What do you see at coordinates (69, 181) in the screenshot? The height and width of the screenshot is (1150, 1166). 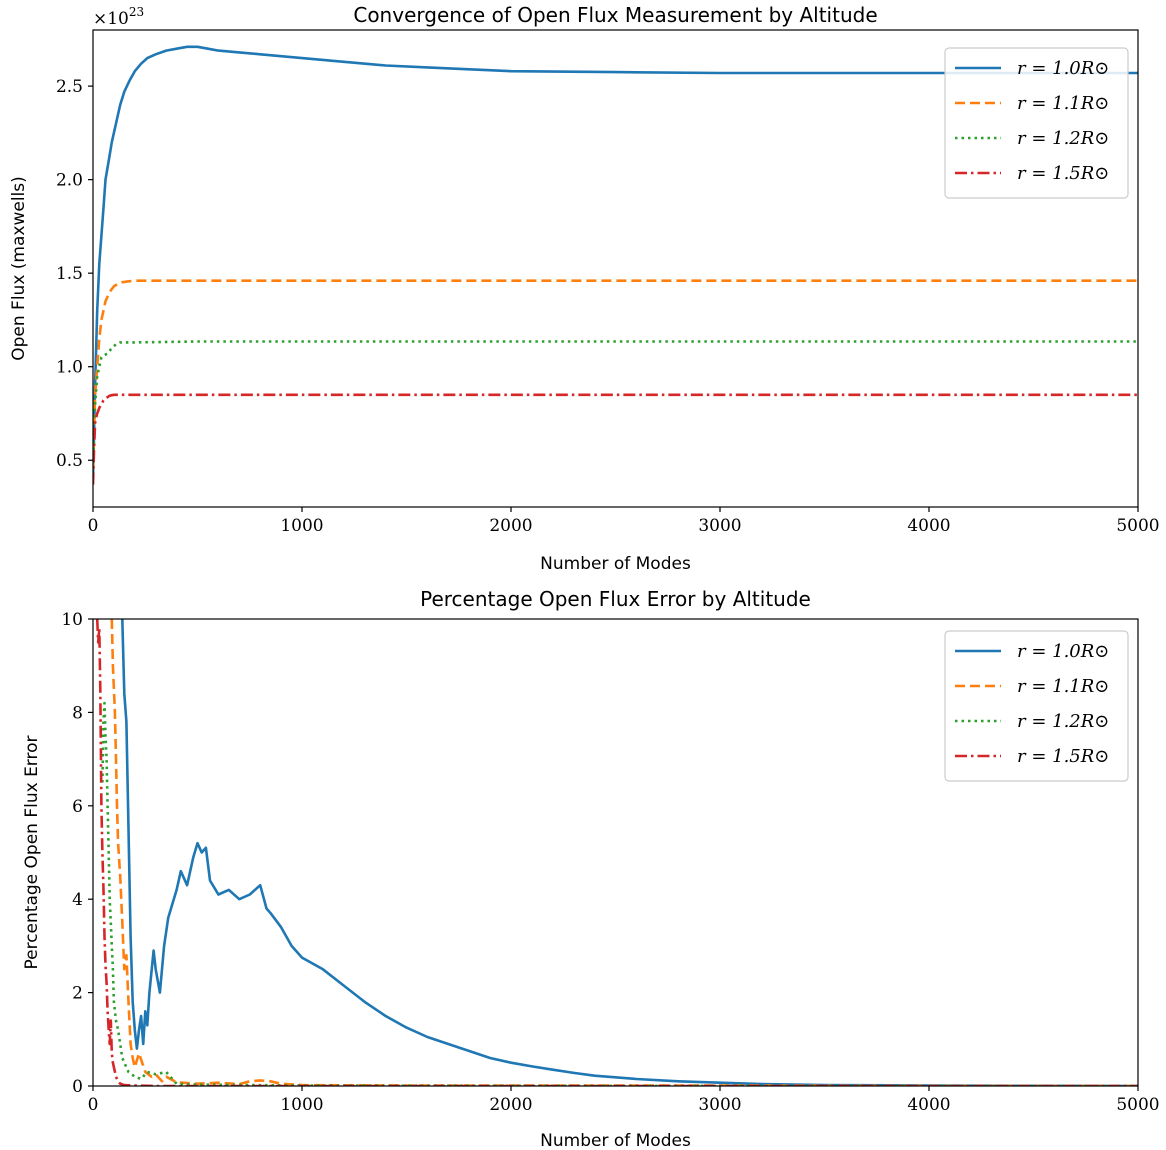 I see `y-tick-label: 2.0` at bounding box center [69, 181].